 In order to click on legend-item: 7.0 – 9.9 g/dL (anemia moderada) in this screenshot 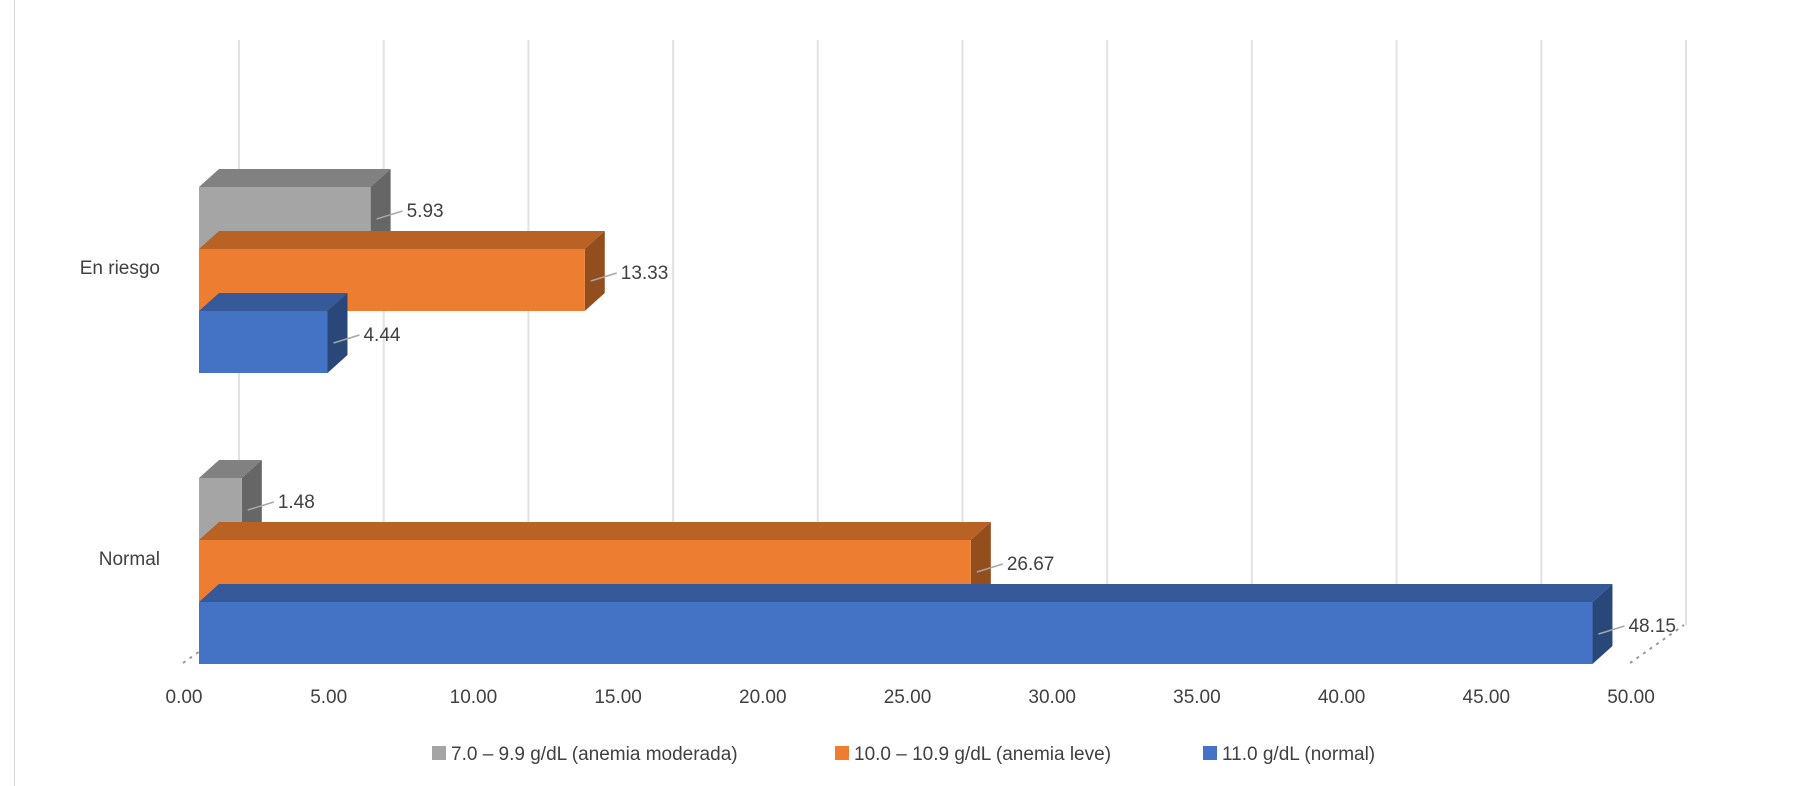, I will do `click(585, 754)`.